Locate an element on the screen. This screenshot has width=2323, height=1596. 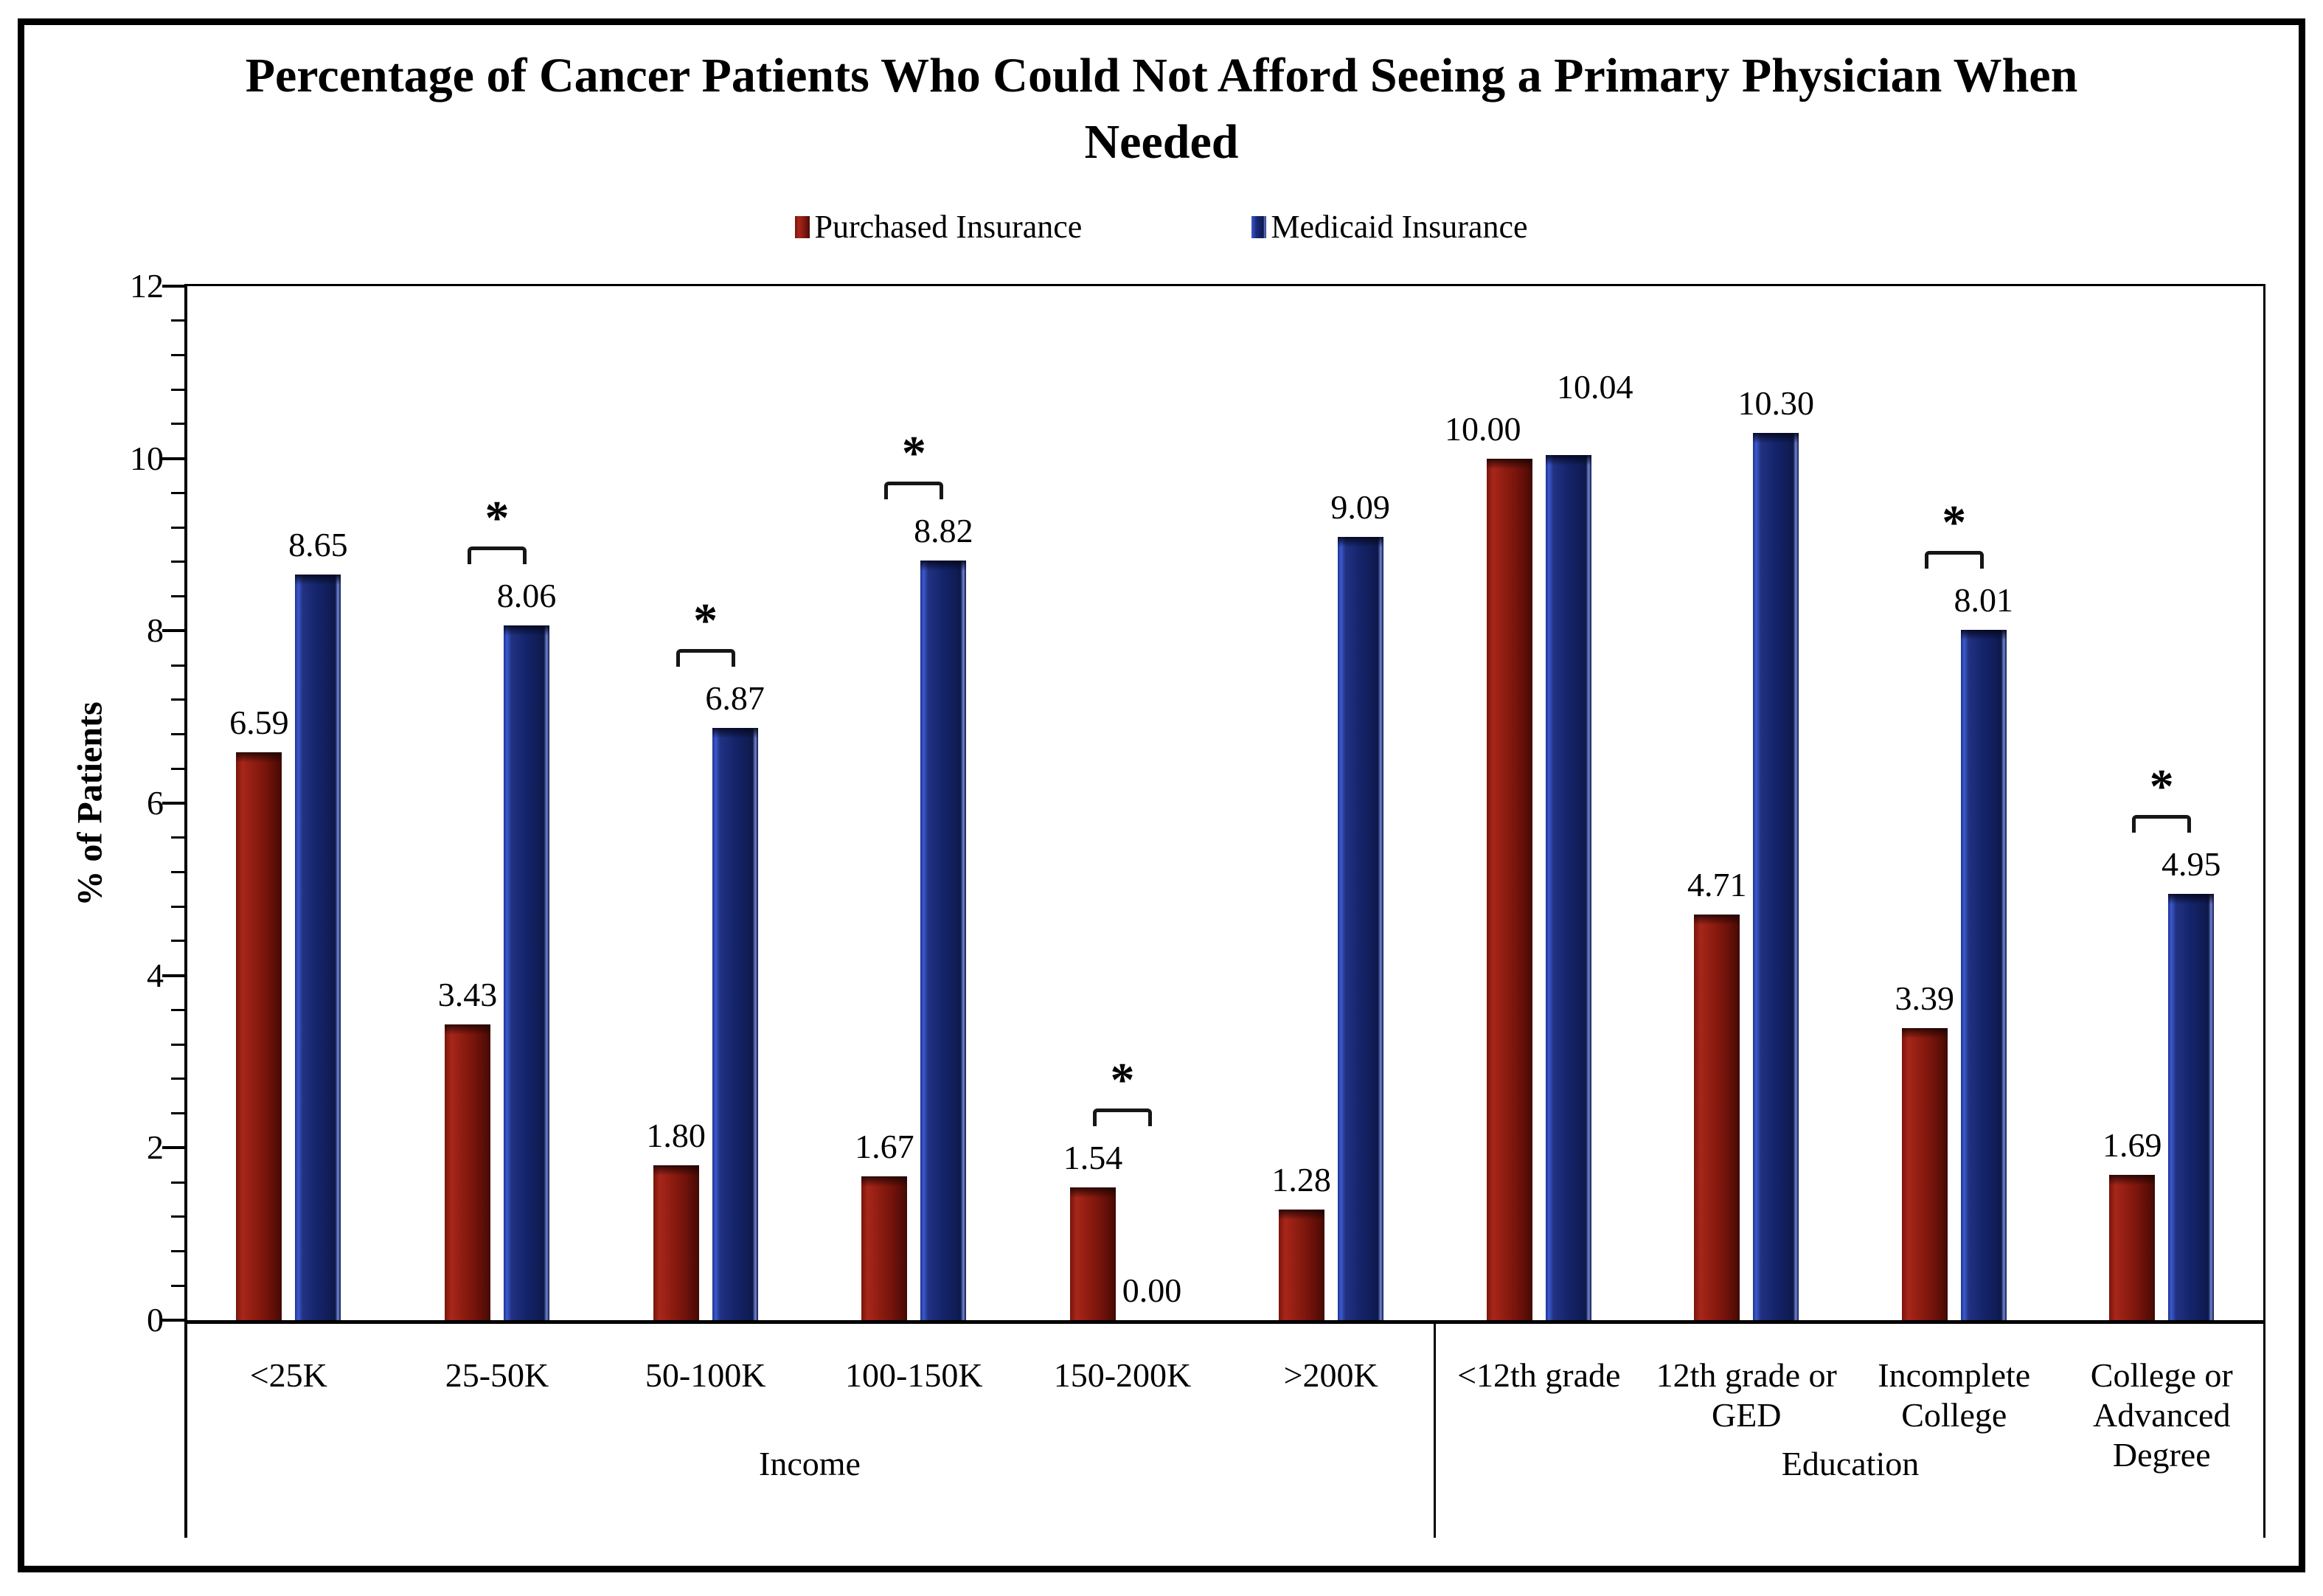
medicaid-value-label: 6.87 is located at coordinates (735, 699).